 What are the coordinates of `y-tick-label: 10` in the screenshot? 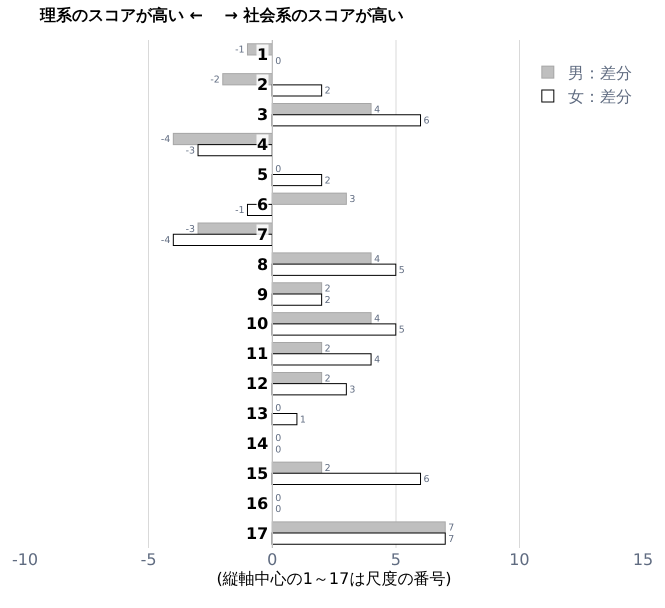 It's located at (257, 323).